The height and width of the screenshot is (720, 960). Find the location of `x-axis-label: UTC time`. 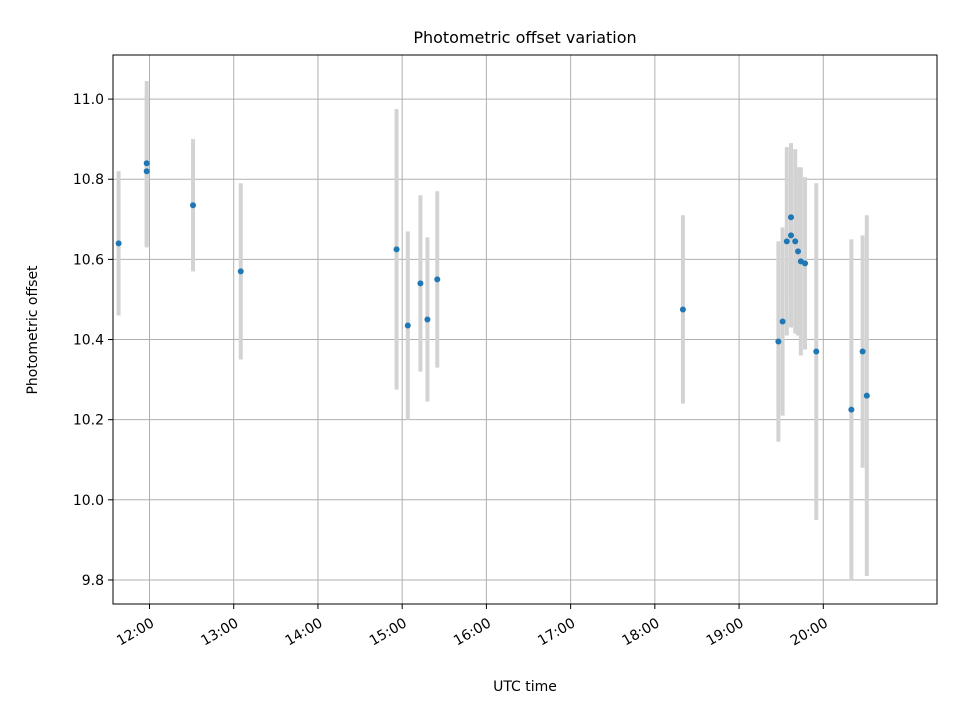

x-axis-label: UTC time is located at coordinates (525, 687).